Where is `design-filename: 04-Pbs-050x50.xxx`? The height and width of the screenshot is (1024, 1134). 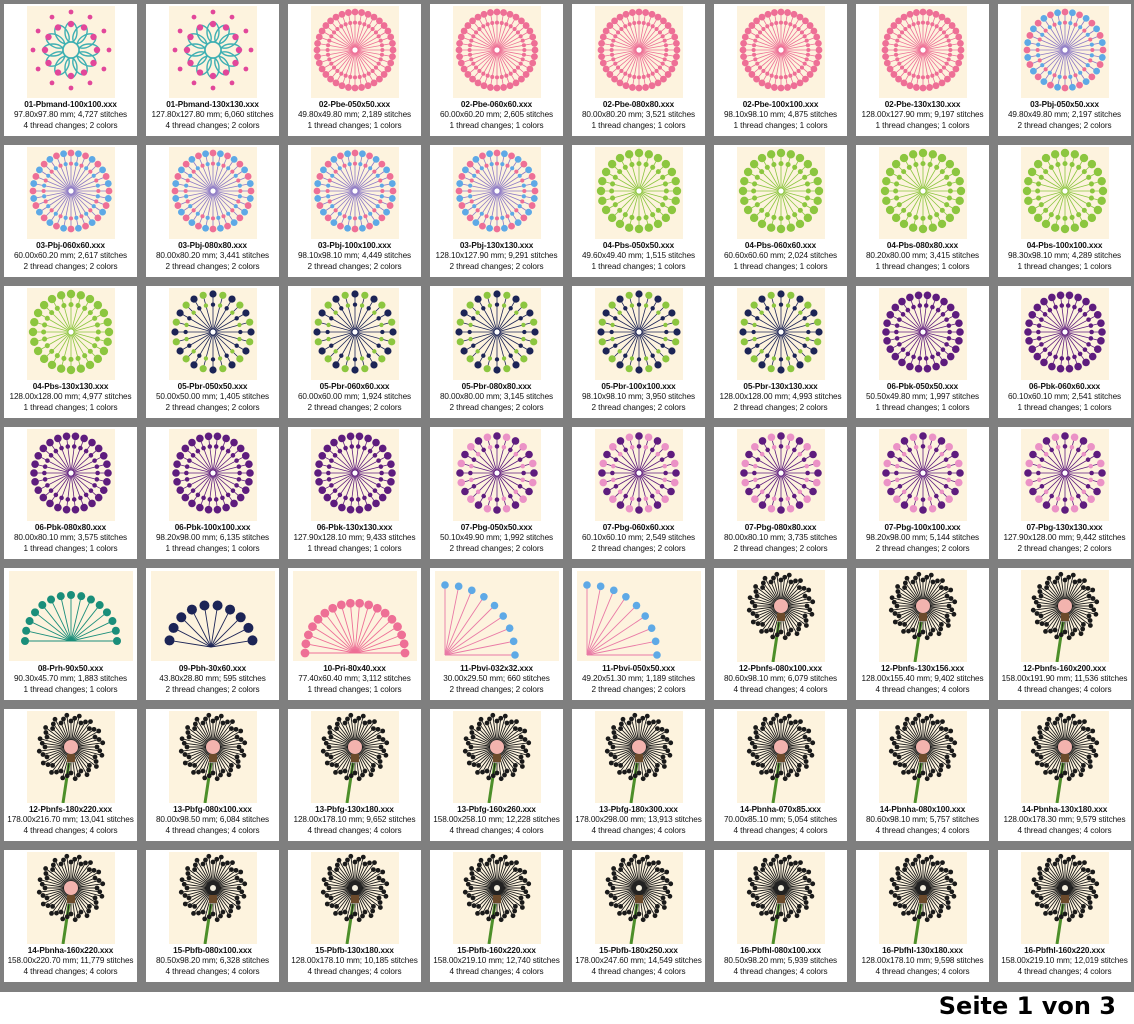
design-filename: 04-Pbs-050x50.xxx is located at coordinates (638, 245).